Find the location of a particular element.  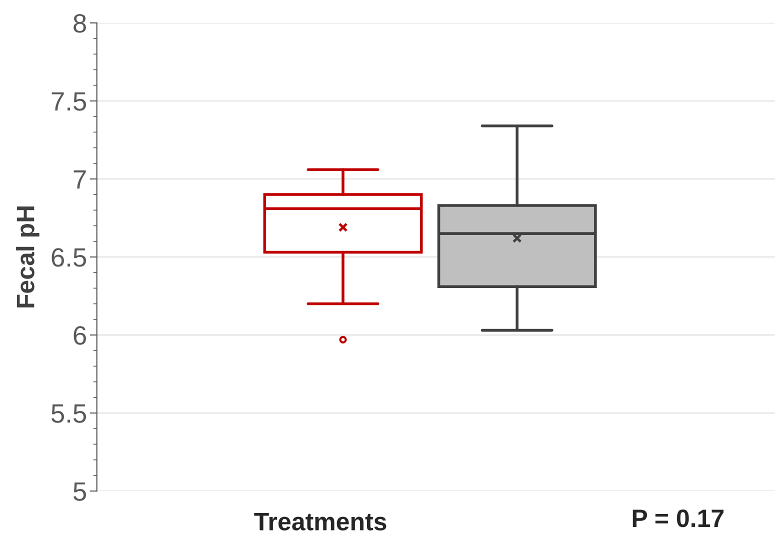

y-axis-title: Fecal pH is located at coordinates (28, 257).